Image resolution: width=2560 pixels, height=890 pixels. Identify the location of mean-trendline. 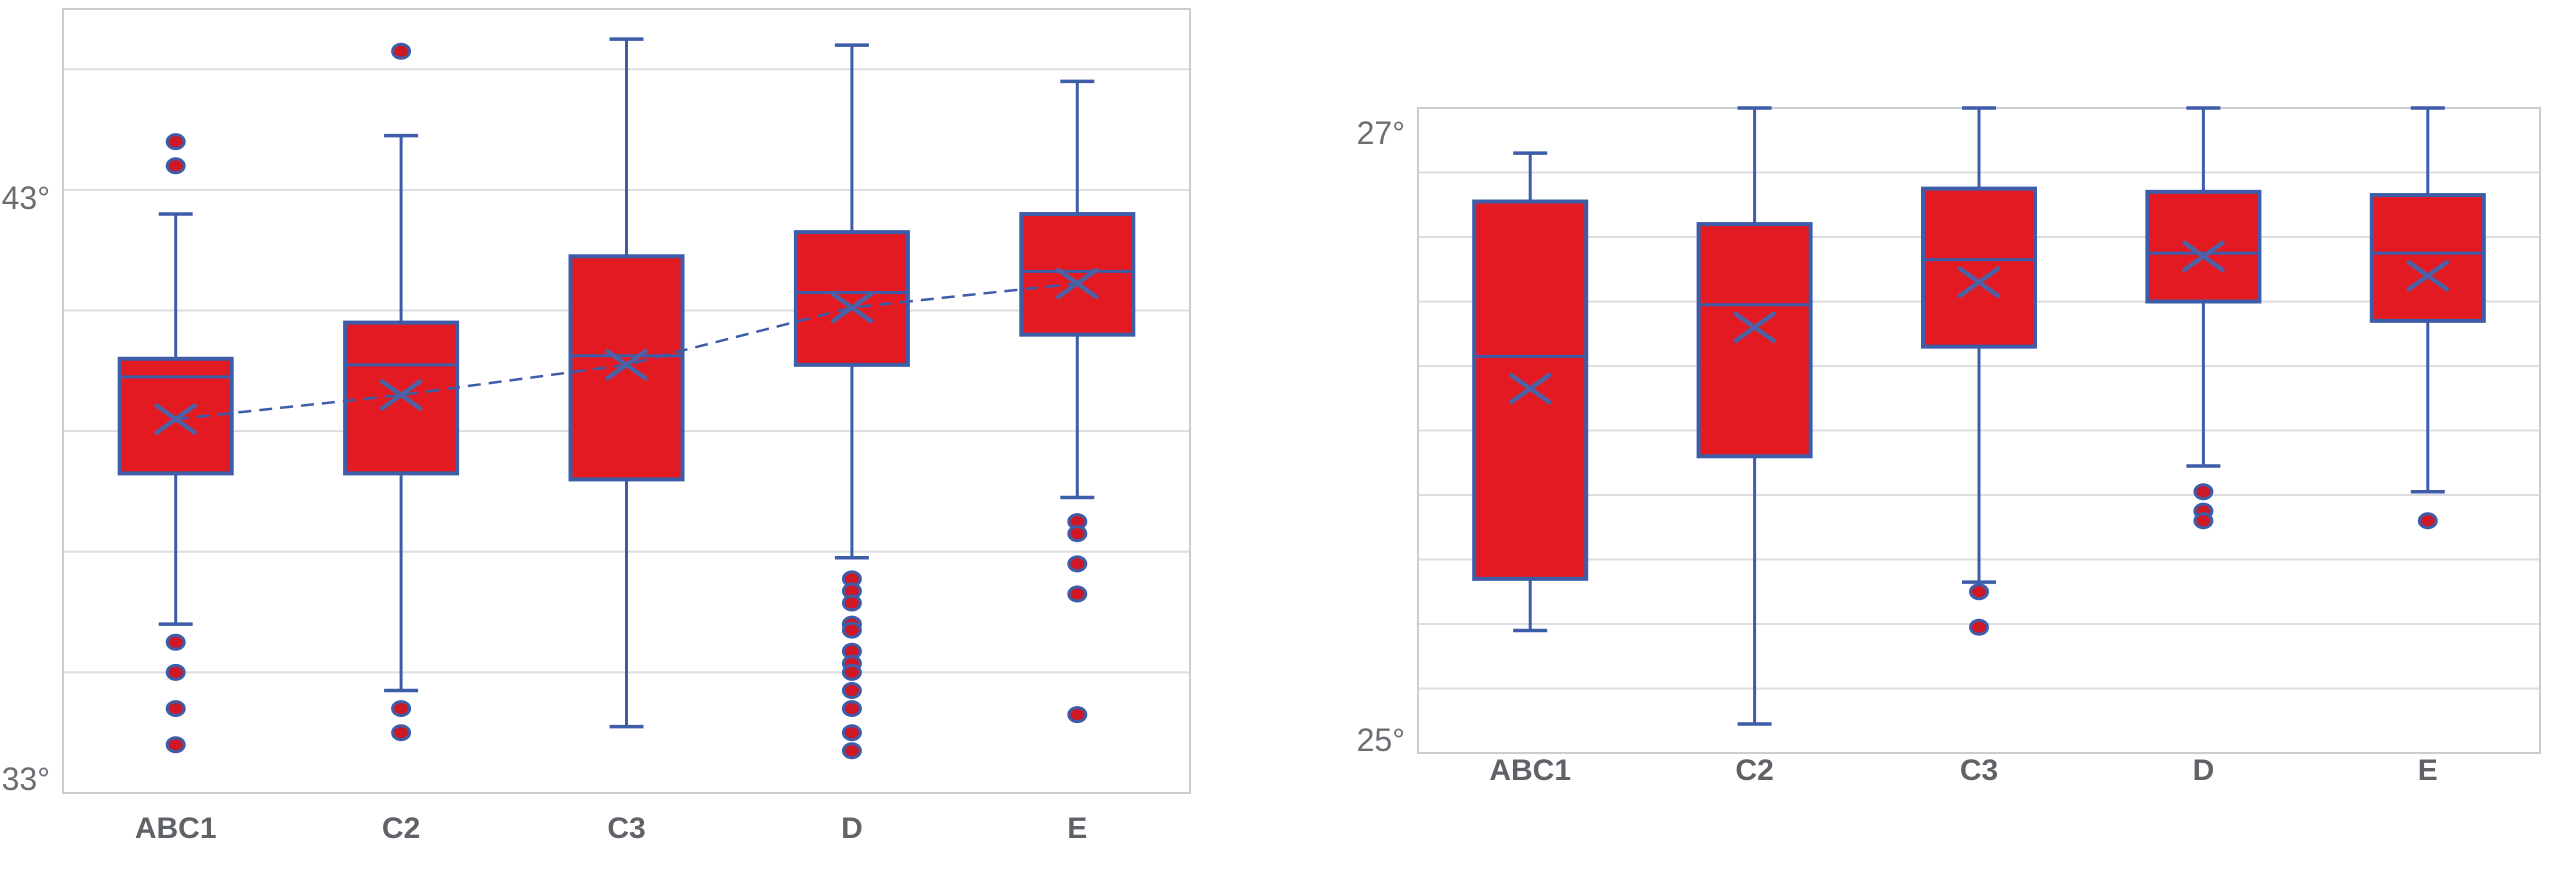
(626, 351).